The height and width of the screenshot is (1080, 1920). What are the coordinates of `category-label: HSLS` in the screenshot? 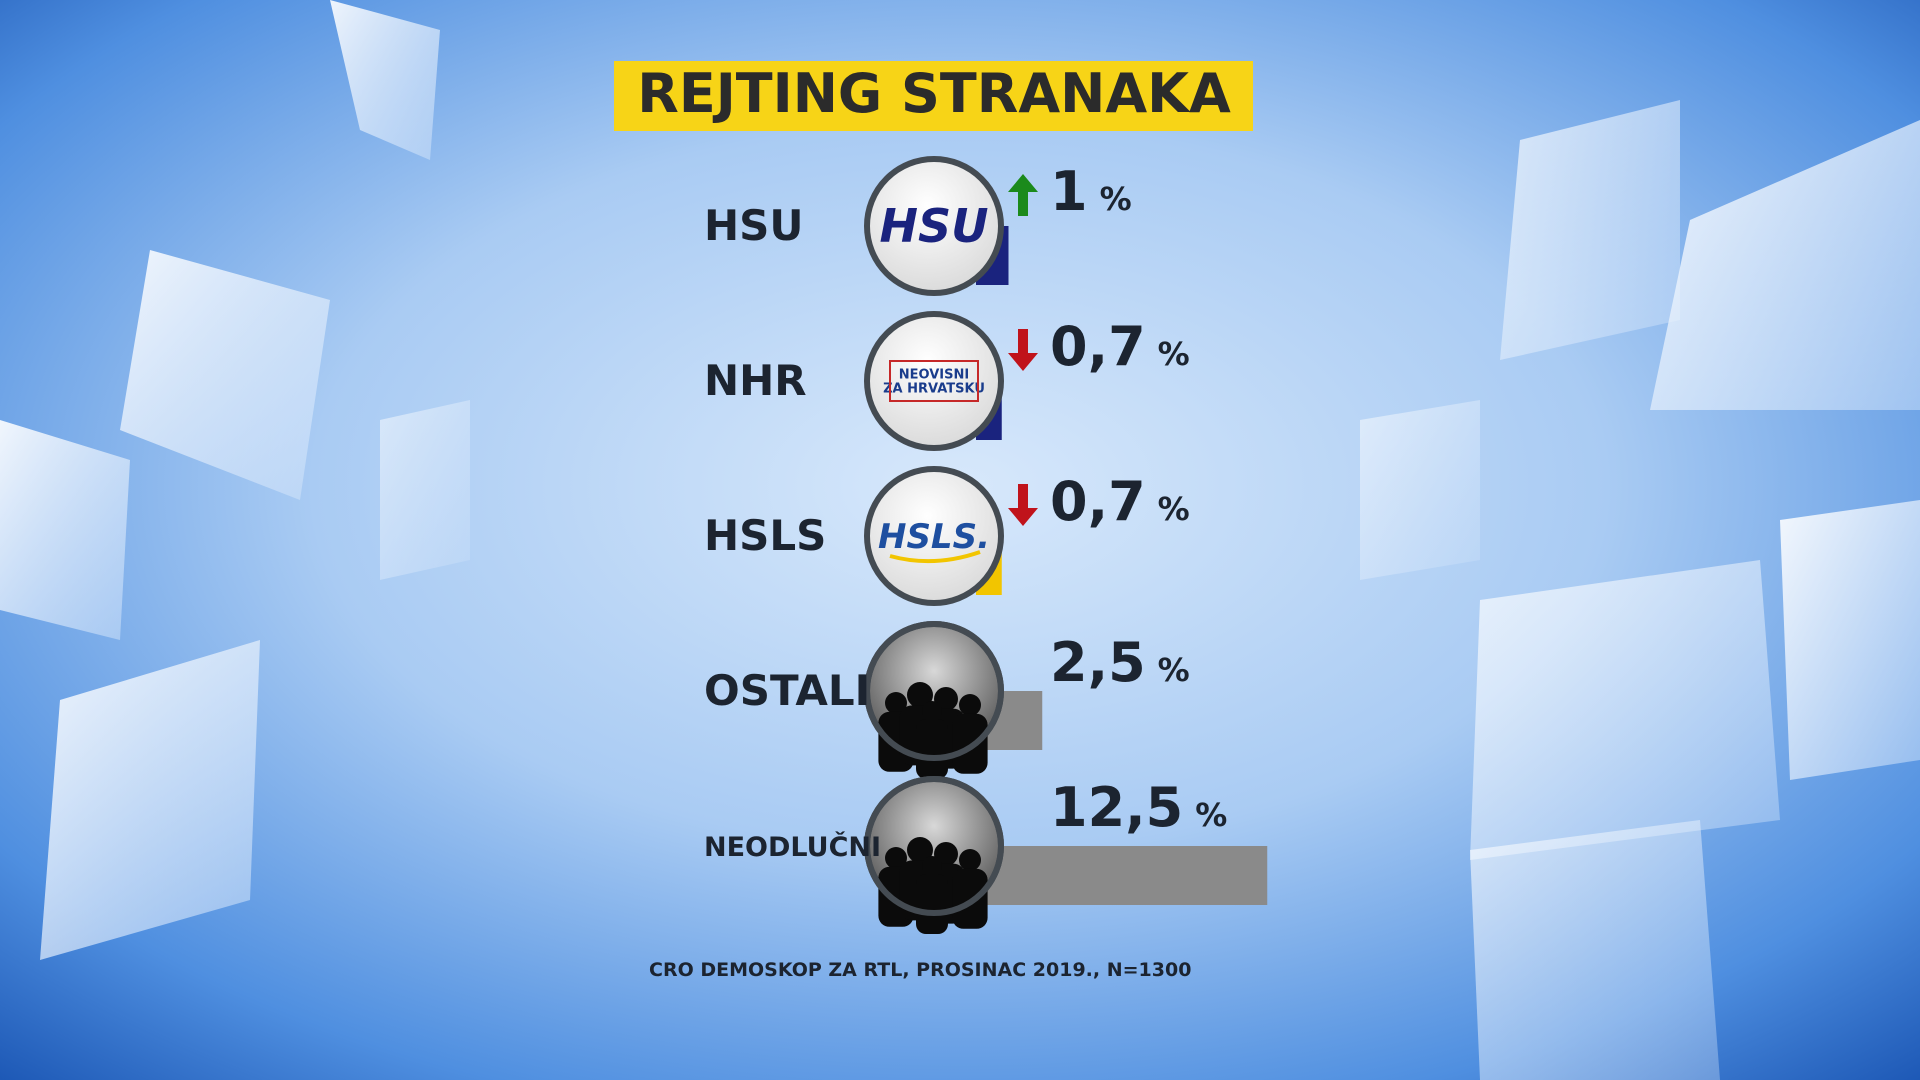 It's located at (765, 535).